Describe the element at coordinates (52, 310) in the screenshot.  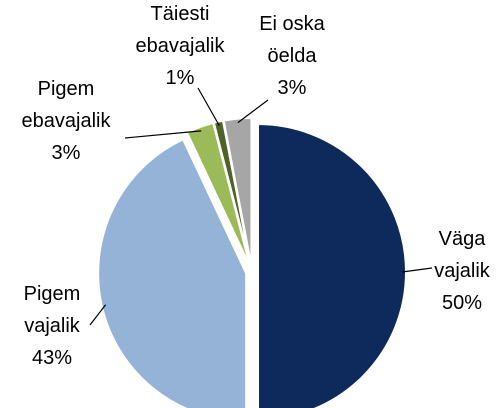
I see `slice-label: Pigem vajalik` at that location.